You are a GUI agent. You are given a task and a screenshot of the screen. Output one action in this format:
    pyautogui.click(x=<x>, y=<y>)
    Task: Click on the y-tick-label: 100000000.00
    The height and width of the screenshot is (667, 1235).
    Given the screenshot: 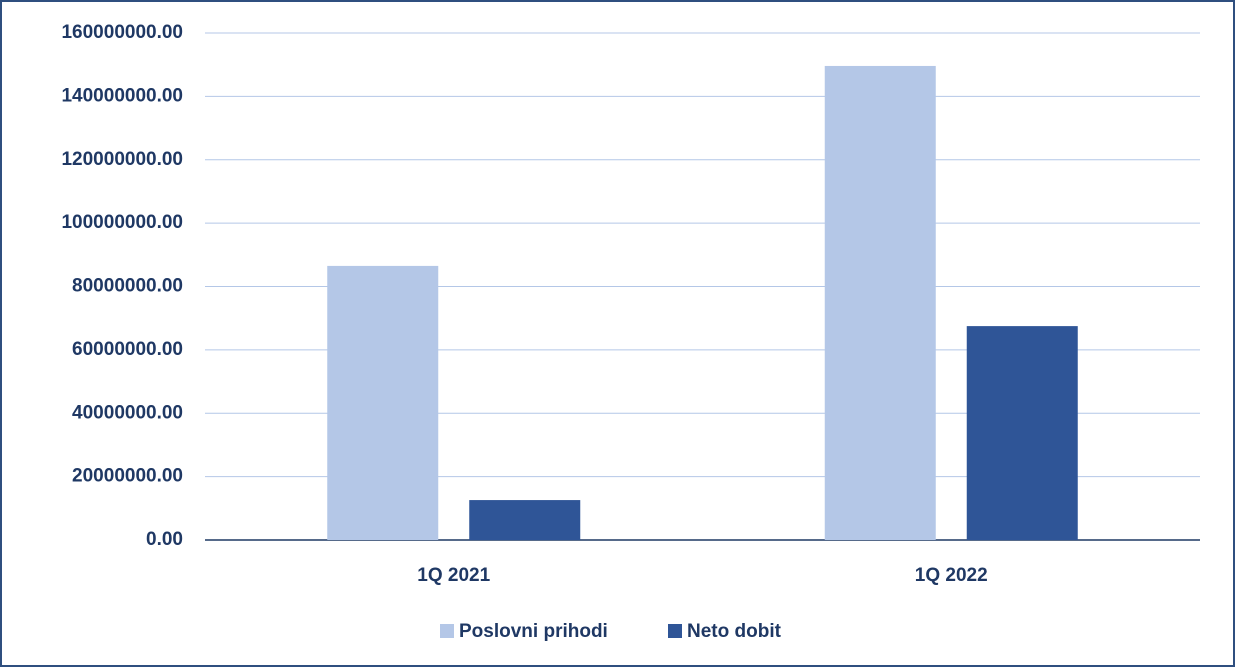 What is the action you would take?
    pyautogui.click(x=122, y=222)
    